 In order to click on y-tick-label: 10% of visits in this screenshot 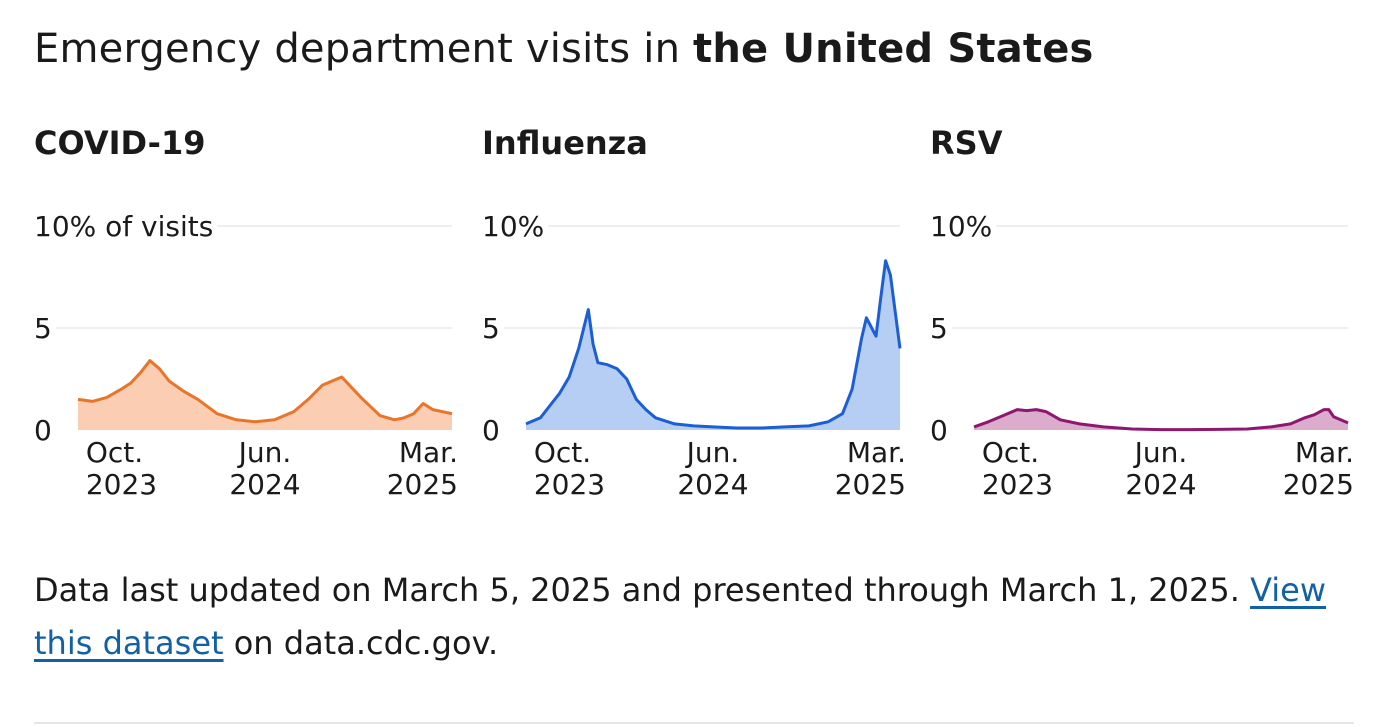, I will do `click(123, 226)`.